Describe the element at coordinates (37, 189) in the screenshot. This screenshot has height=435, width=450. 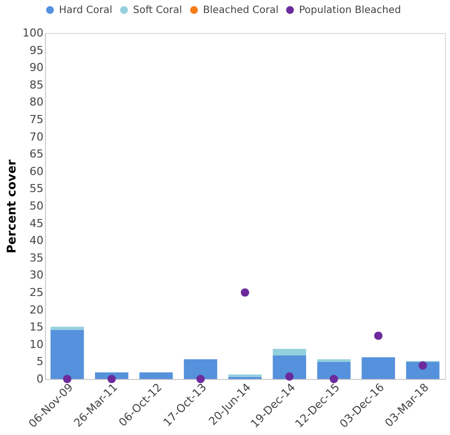
I see `y-tick-label: 55` at that location.